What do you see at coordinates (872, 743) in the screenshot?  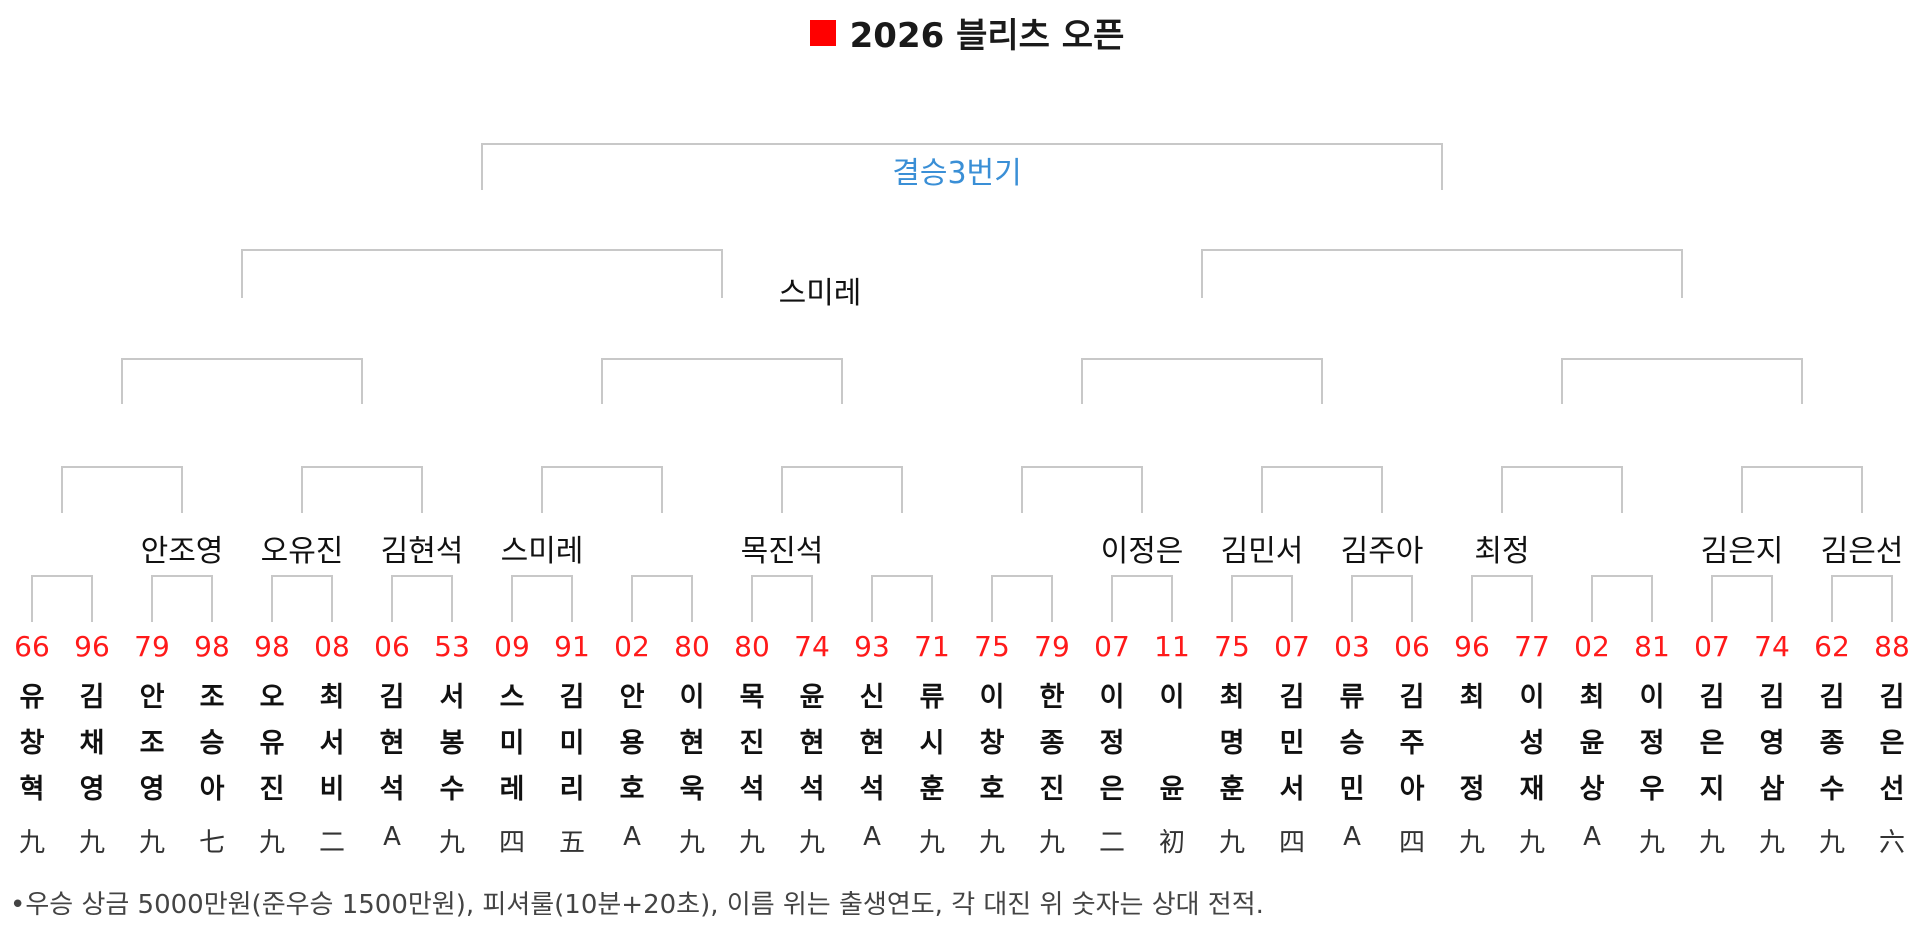 I see `player-name-char: 현` at bounding box center [872, 743].